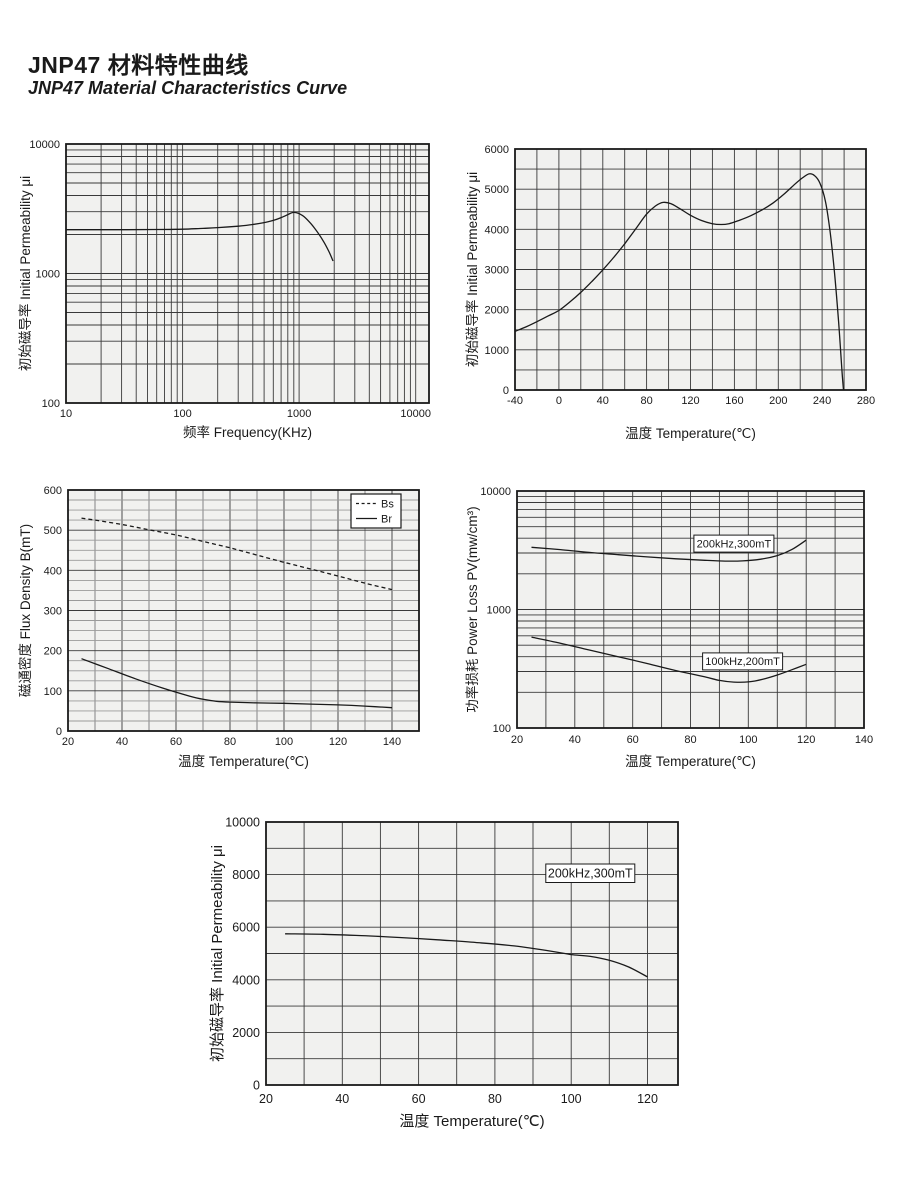 The image size is (900, 1191). What do you see at coordinates (734, 401) in the screenshot?
I see `x-tick-label: 160` at bounding box center [734, 401].